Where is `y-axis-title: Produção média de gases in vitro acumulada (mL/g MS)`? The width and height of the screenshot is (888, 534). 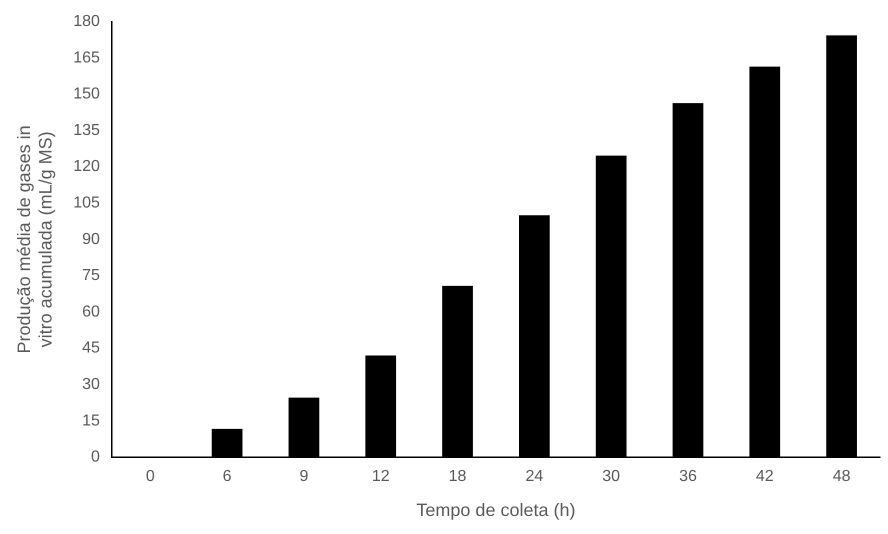 y-axis-title: Produção média de gases in vitro acumulada (mL/g MS) is located at coordinates (35, 239).